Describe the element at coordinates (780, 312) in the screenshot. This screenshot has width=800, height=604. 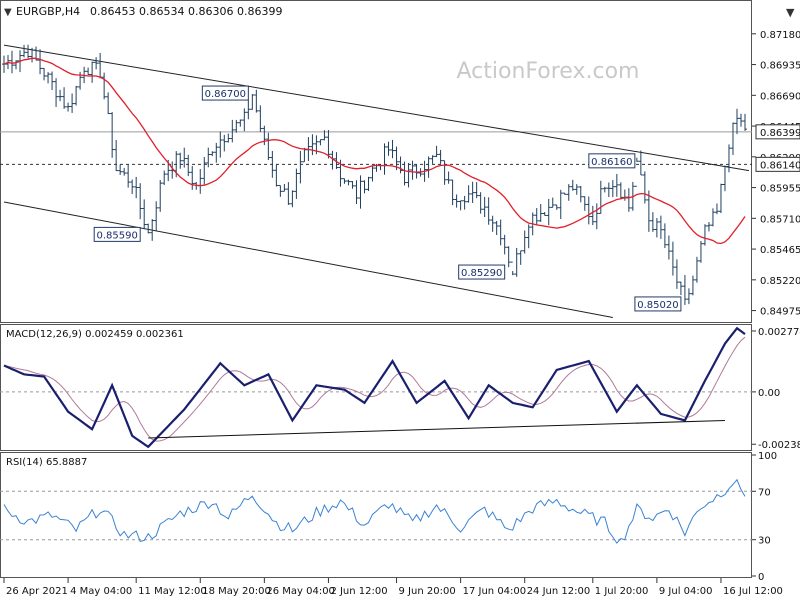
I see `price-tick-label: 0.84975` at that location.